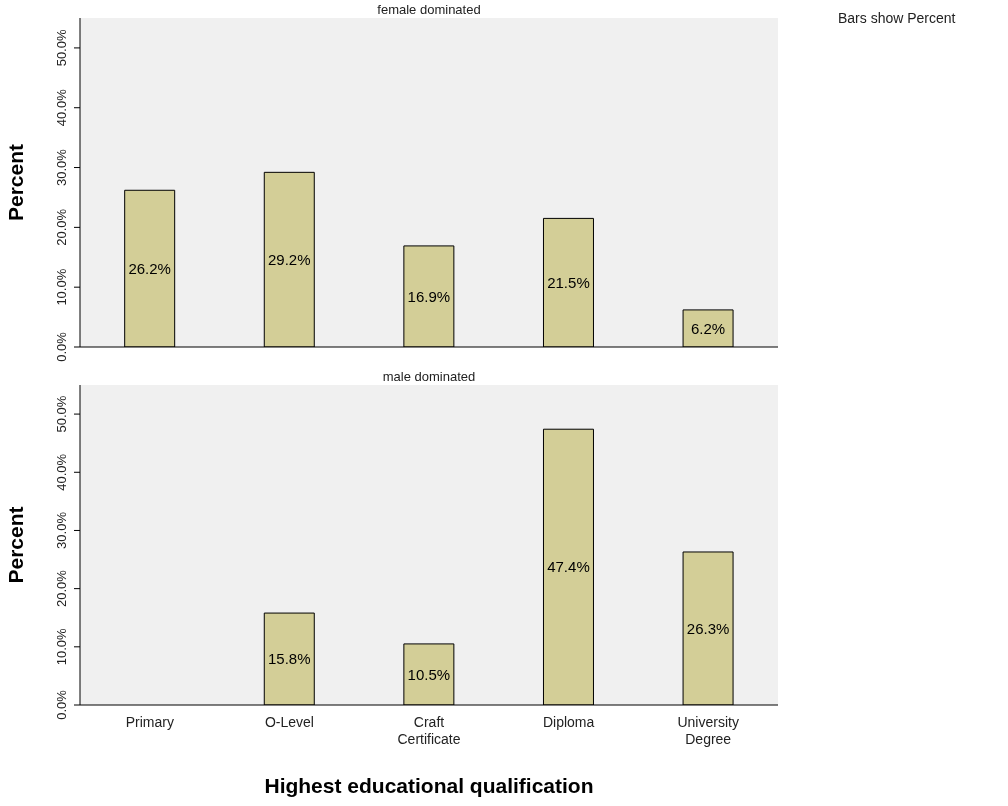  What do you see at coordinates (149, 722) in the screenshot?
I see `x-tick-label: Primary` at bounding box center [149, 722].